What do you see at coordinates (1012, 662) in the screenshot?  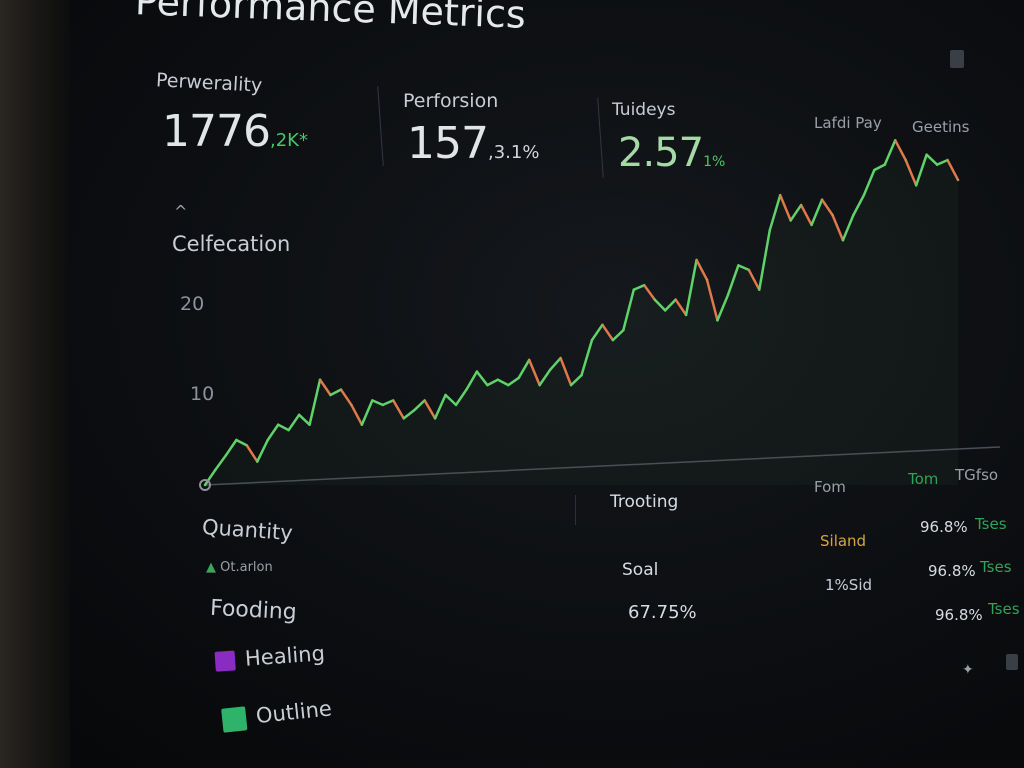 I see `page-icon` at bounding box center [1012, 662].